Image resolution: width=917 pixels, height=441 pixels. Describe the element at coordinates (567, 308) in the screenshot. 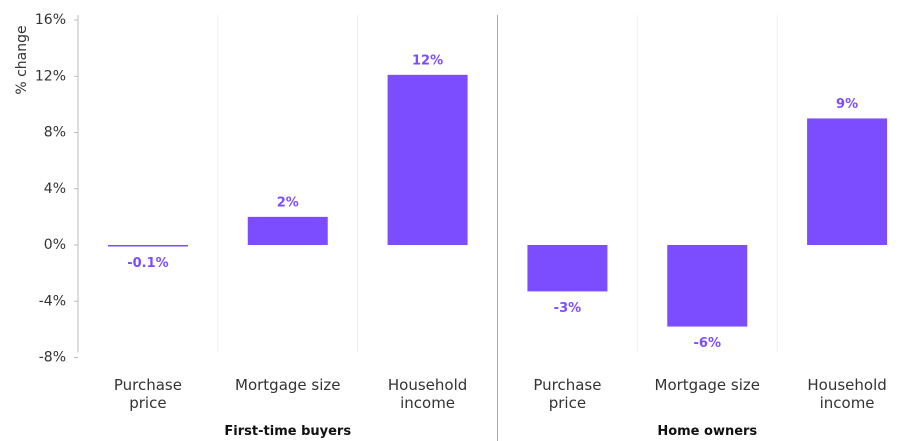

I see `value-label: -3%` at that location.